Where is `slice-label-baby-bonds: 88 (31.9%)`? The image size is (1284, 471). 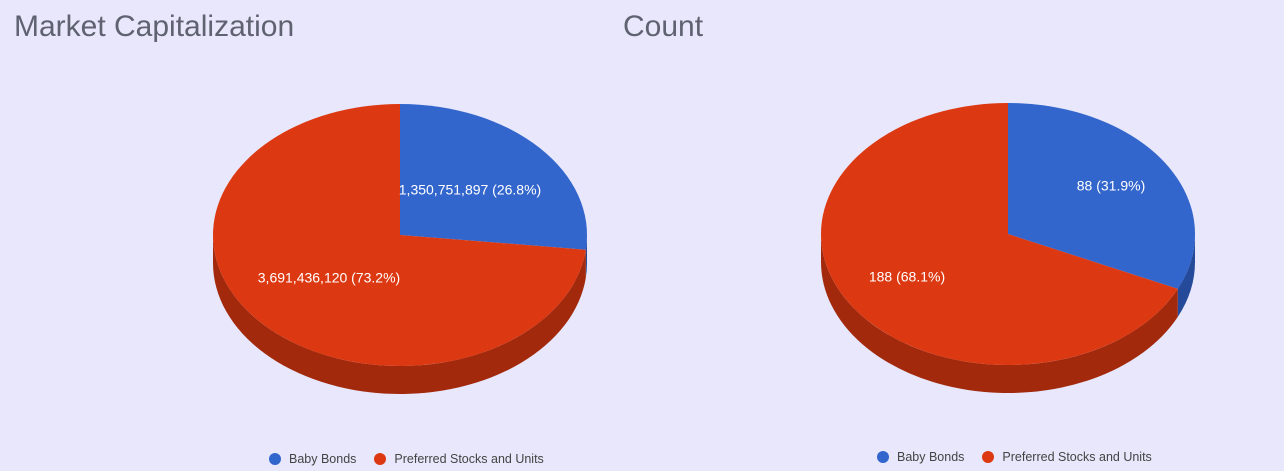 slice-label-baby-bonds: 88 (31.9%) is located at coordinates (1111, 186).